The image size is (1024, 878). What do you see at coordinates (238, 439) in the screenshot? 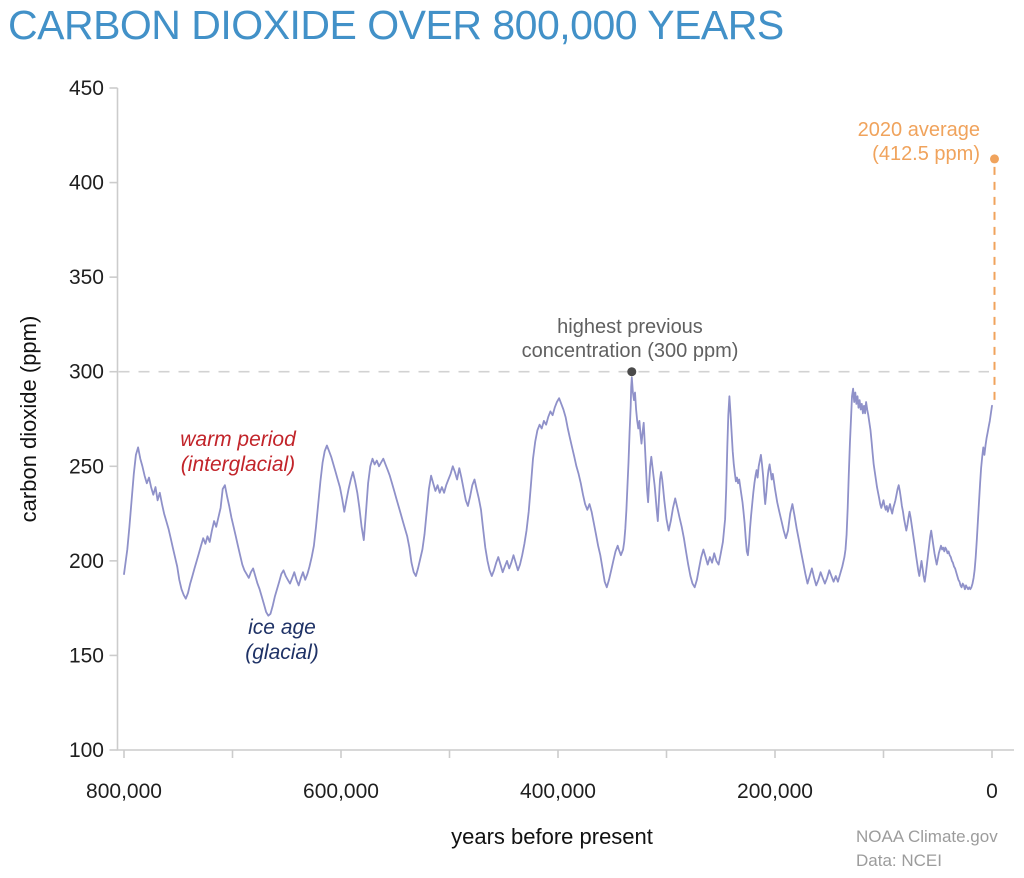
I see `annotation-warm-period-line1: warm period` at bounding box center [238, 439].